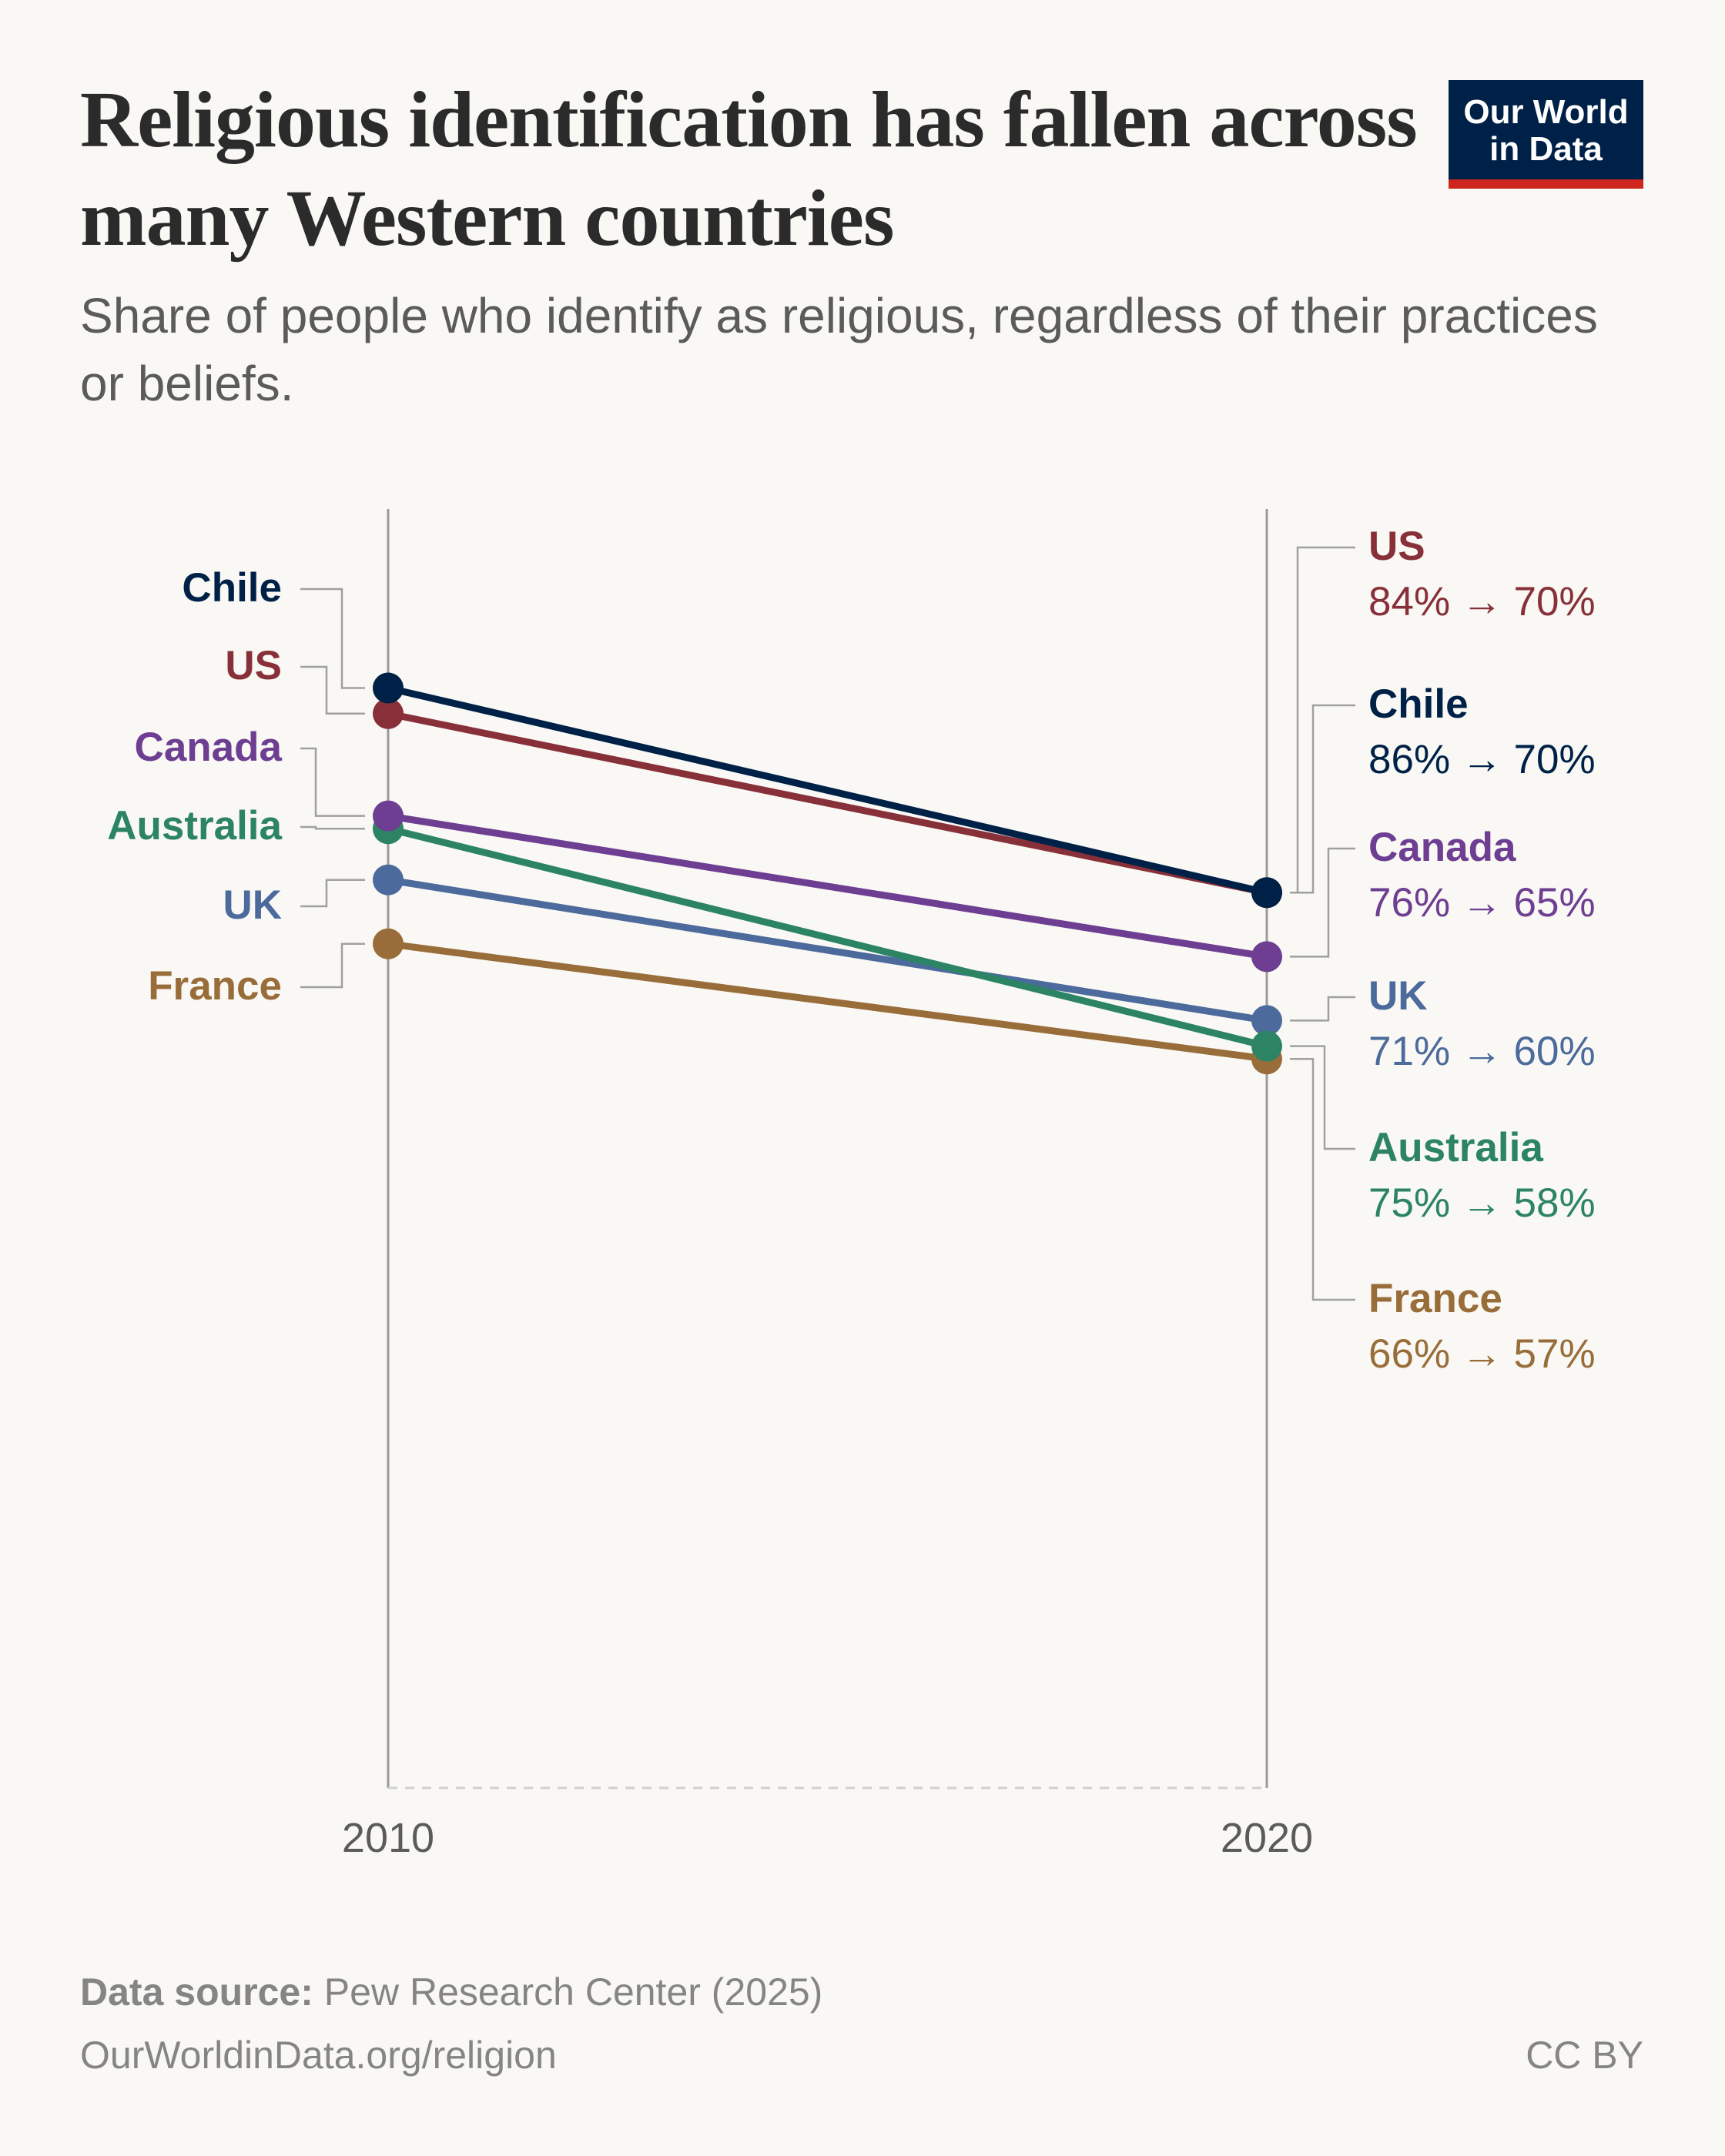 This screenshot has width=1725, height=2156. What do you see at coordinates (1322, 1179) in the screenshot?
I see `connector-right-france` at bounding box center [1322, 1179].